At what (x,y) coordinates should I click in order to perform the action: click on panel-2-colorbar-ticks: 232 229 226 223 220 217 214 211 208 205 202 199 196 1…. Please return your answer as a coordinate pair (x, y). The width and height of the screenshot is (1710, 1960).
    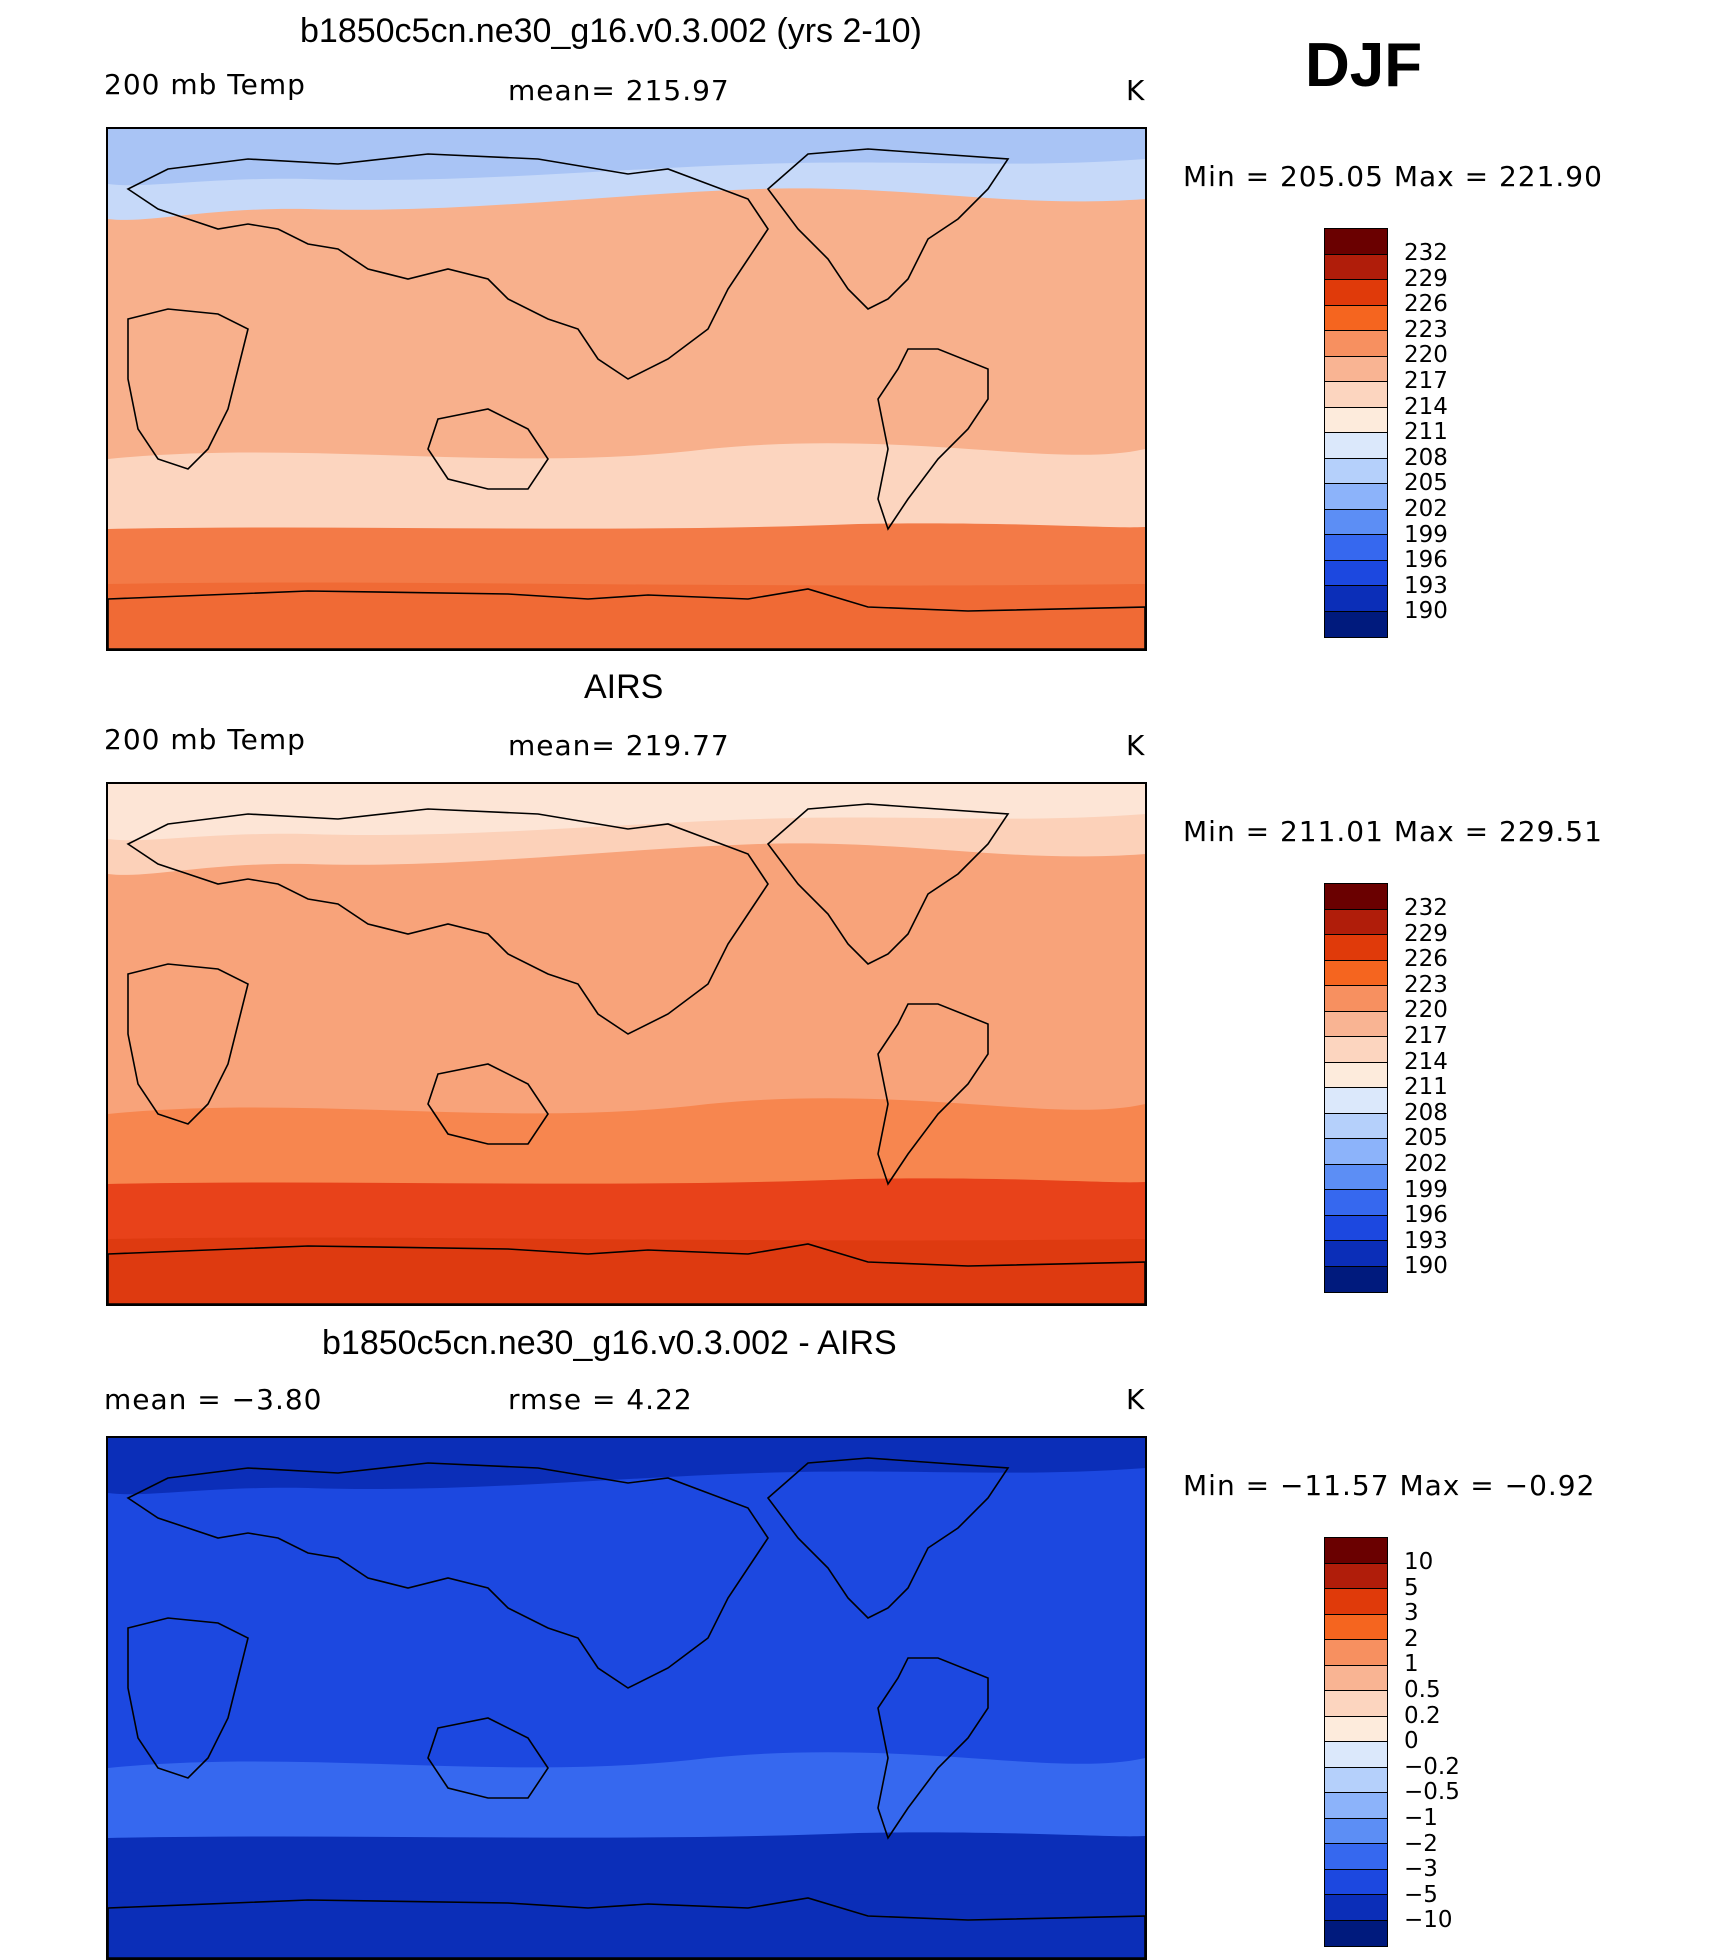
    Looking at the image, I should click on (1426, 1087).